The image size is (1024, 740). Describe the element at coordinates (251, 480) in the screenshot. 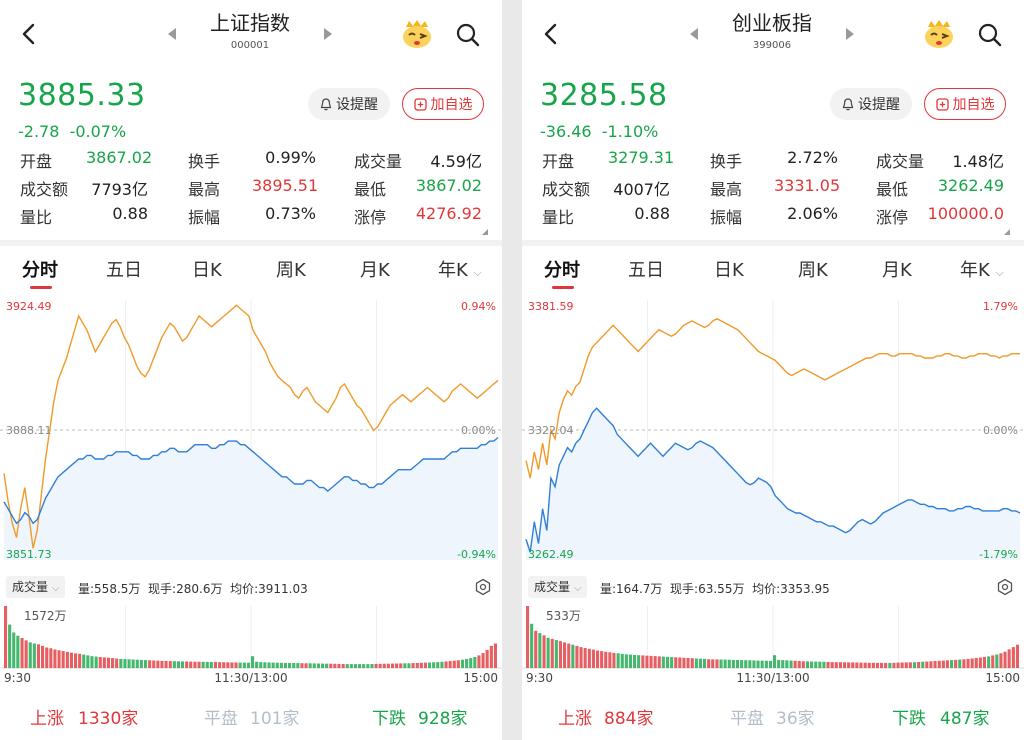

I see `average-price-line` at that location.